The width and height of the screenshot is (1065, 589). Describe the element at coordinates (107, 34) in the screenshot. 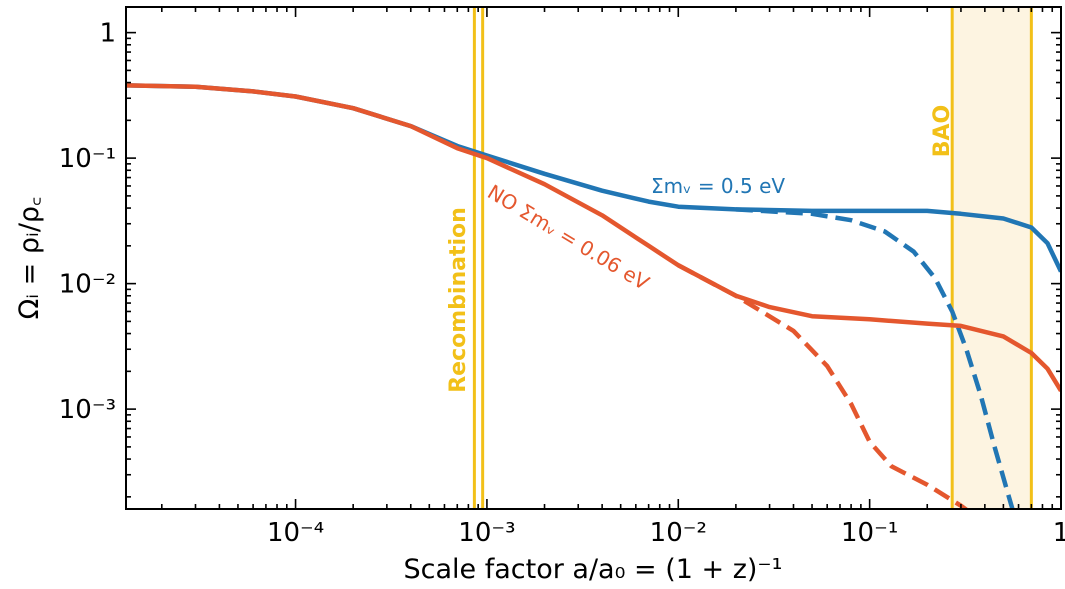

I see `y-tick-label-0: 1` at that location.